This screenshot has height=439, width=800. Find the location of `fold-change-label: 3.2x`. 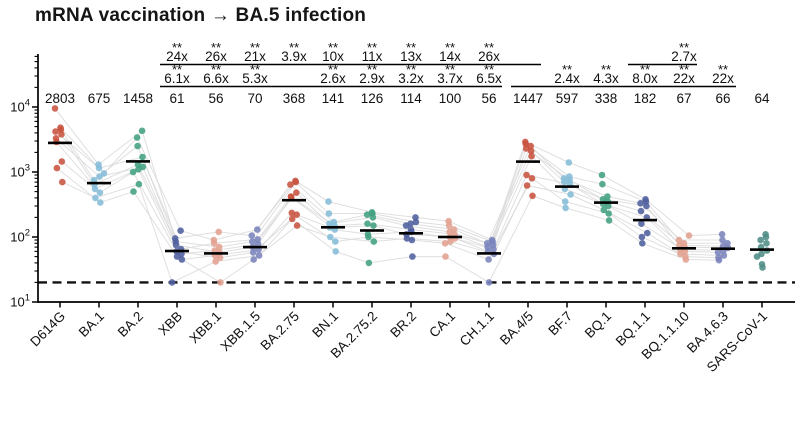

fold-change-label: 3.2x is located at coordinates (411, 78).